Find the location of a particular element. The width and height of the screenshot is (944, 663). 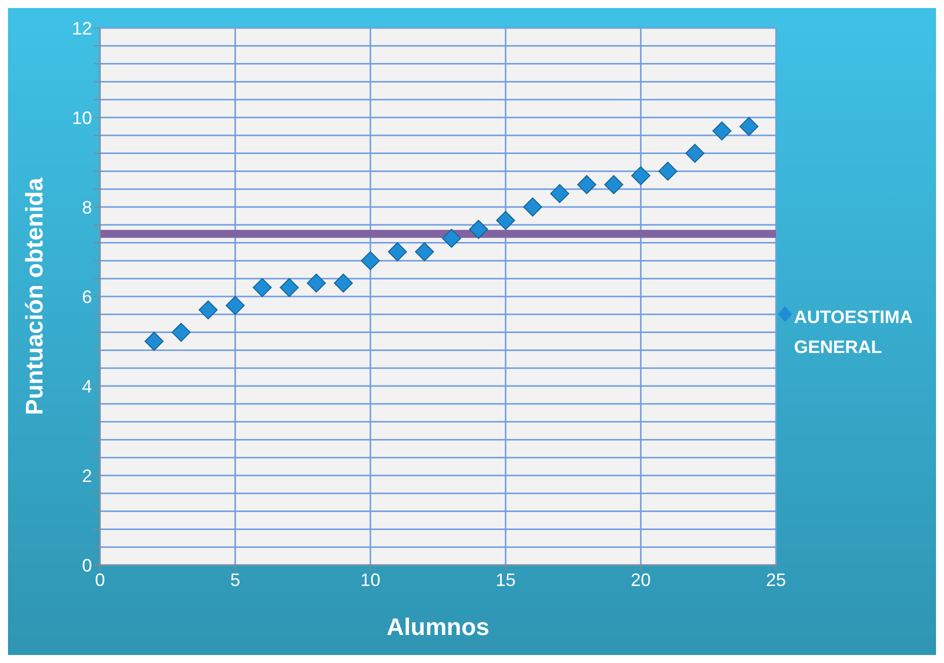

x-tick-label: 5 is located at coordinates (235, 580).